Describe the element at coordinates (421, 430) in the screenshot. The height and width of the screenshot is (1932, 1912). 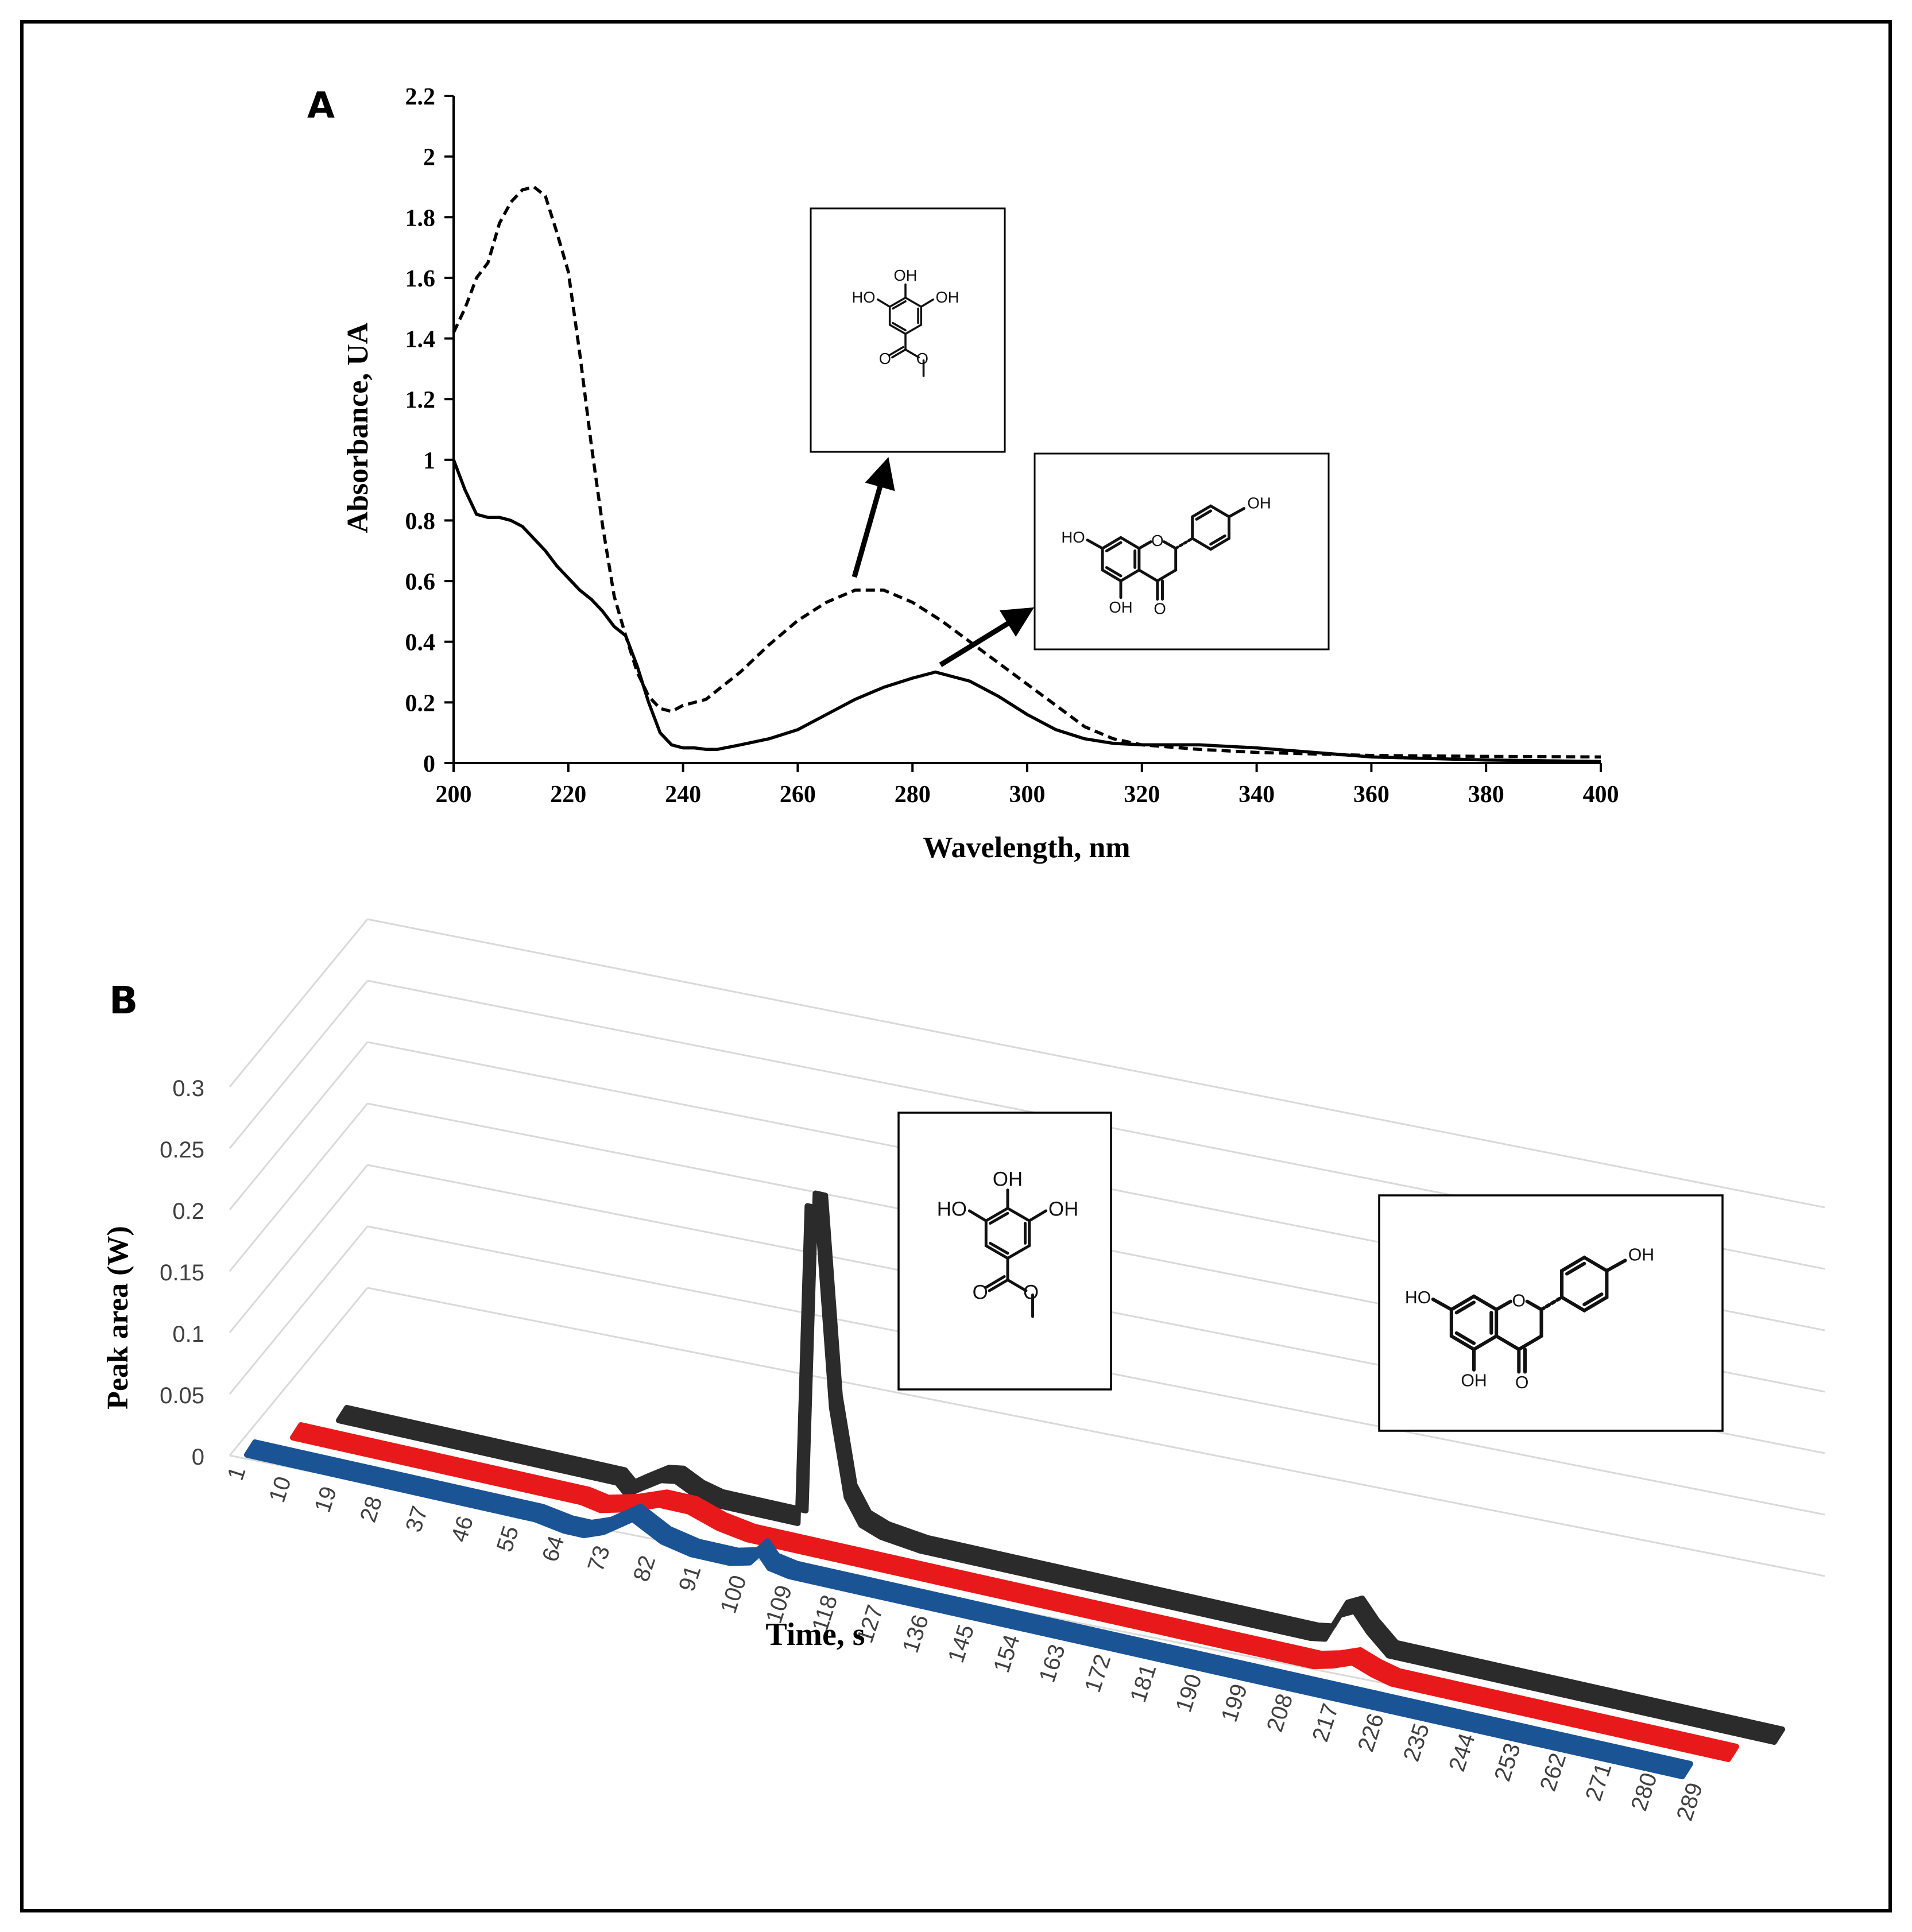
I see `chart-a-y-tick-labels: 0 0.2 0.4 0.6 0.8 1 1.2 1.4 1.6 1.8 2 2.2` at that location.